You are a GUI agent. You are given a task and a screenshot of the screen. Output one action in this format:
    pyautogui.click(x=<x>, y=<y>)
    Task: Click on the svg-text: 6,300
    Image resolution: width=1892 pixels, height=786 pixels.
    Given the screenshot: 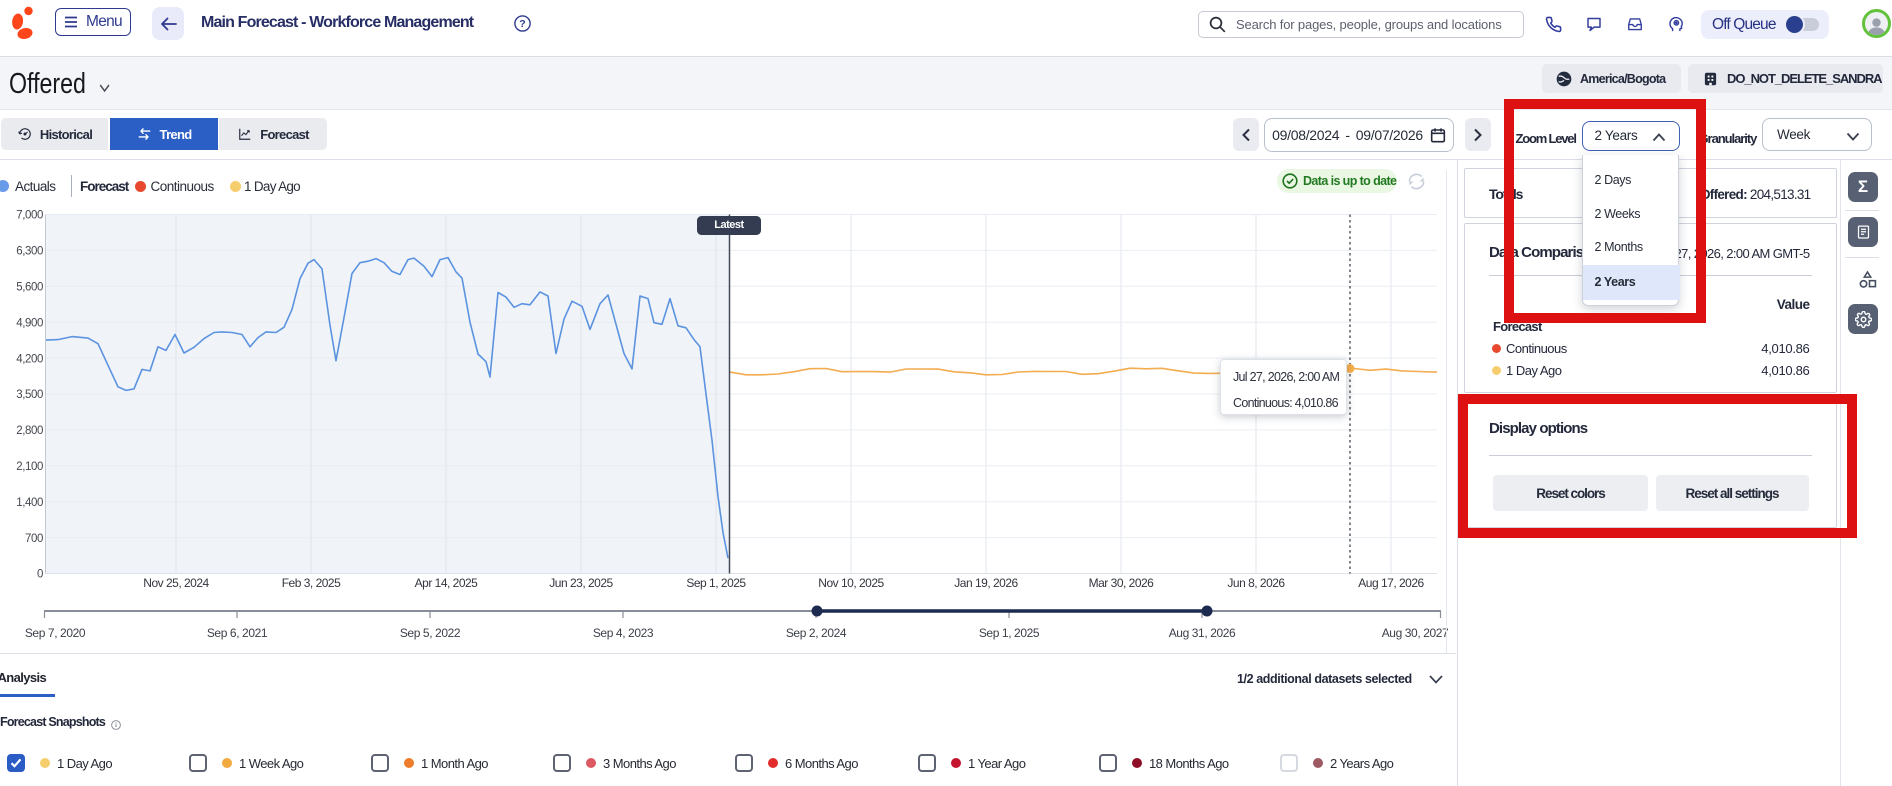 What is the action you would take?
    pyautogui.click(x=29, y=252)
    